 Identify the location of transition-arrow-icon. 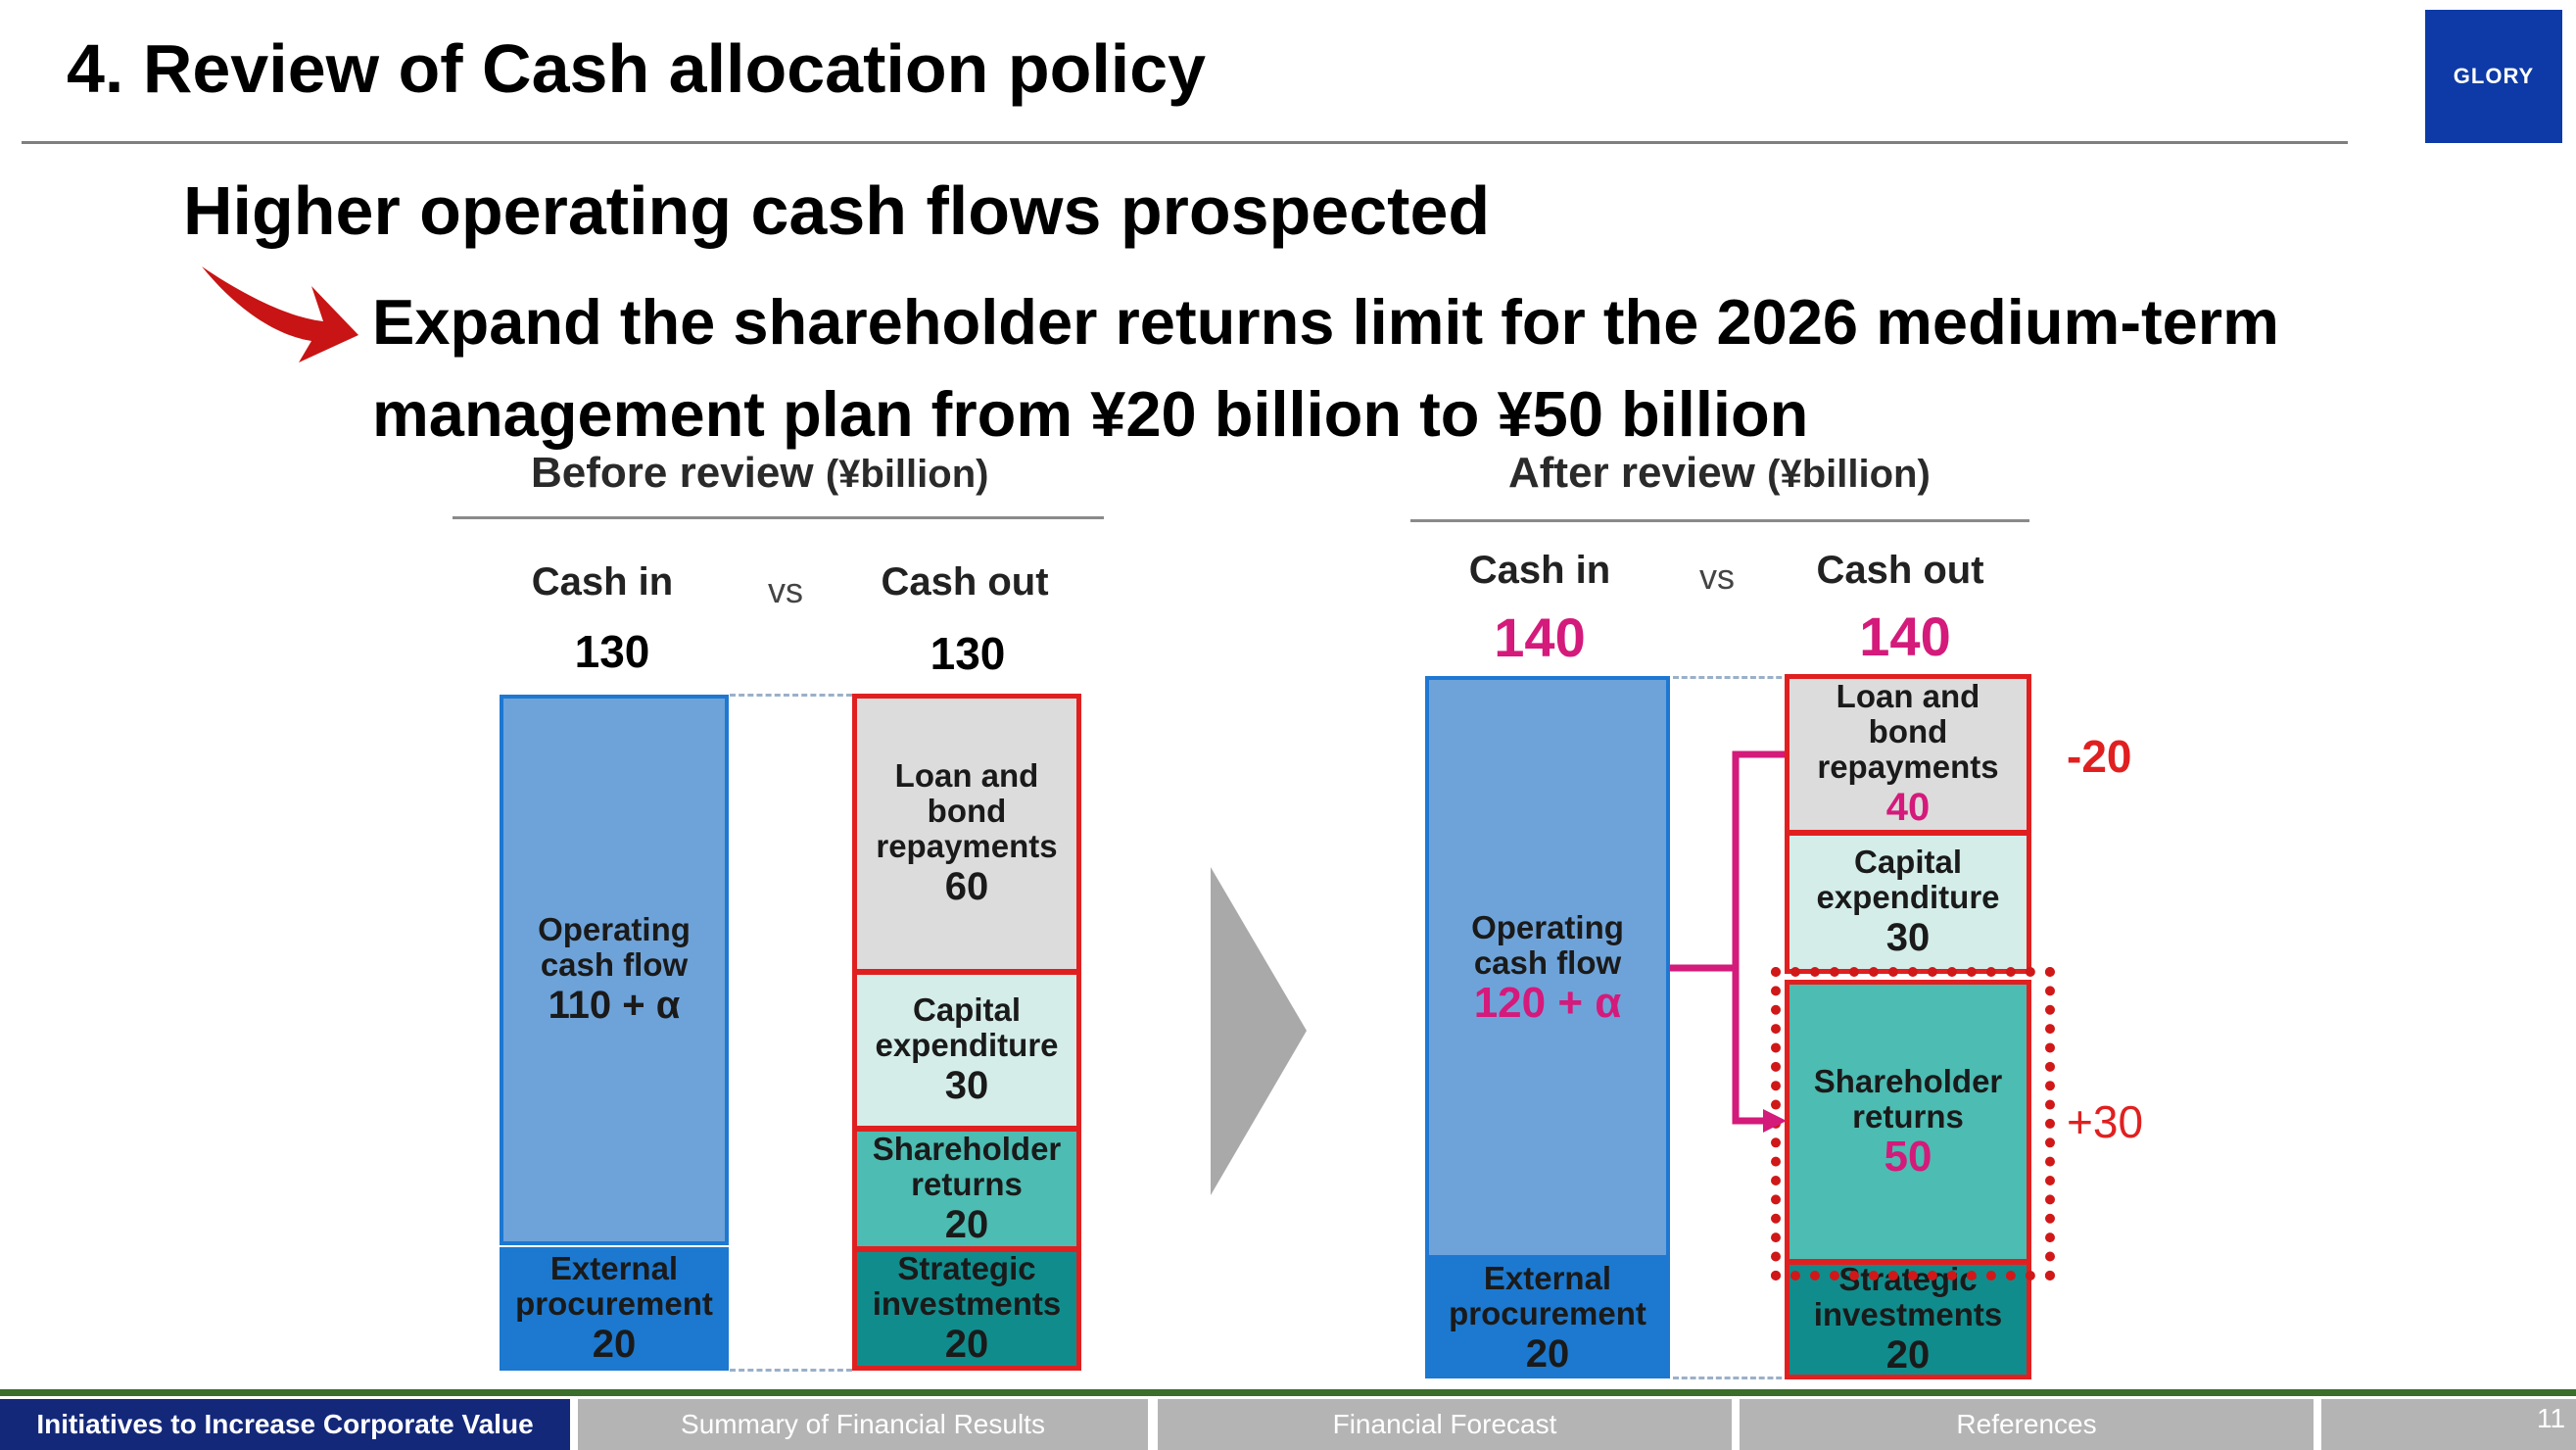
(1259, 1031).